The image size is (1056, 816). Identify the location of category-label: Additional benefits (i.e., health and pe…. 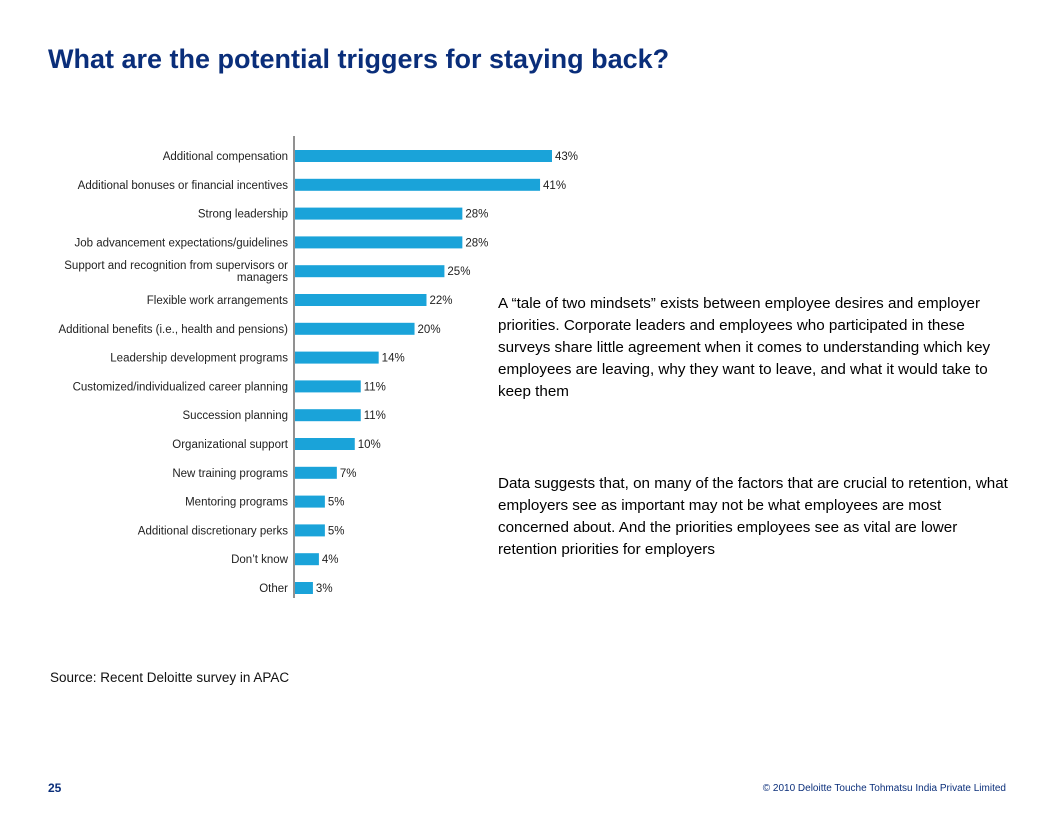
(173, 330).